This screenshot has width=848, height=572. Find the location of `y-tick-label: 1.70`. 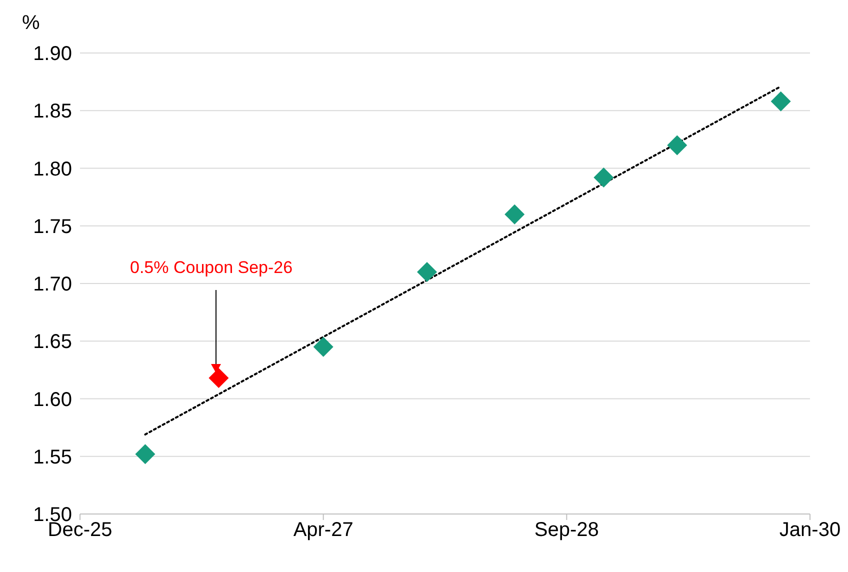

y-tick-label: 1.70 is located at coordinates (52, 285).